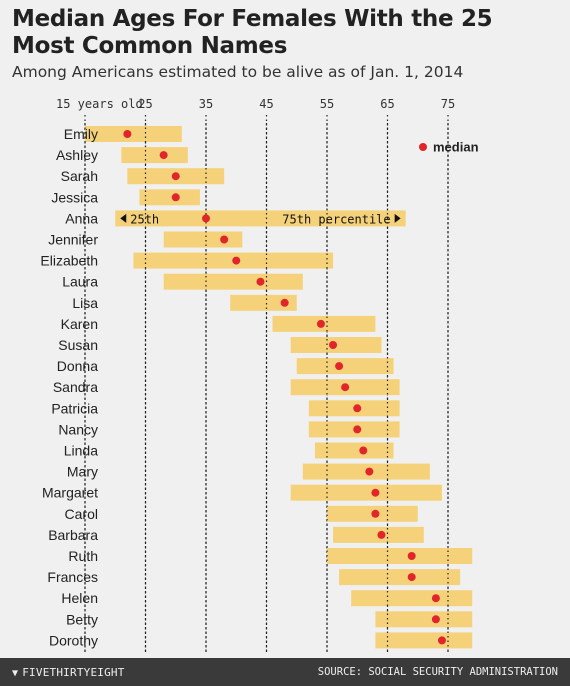  Describe the element at coordinates (448, 104) in the screenshot. I see `x-tick-label: 75` at that location.